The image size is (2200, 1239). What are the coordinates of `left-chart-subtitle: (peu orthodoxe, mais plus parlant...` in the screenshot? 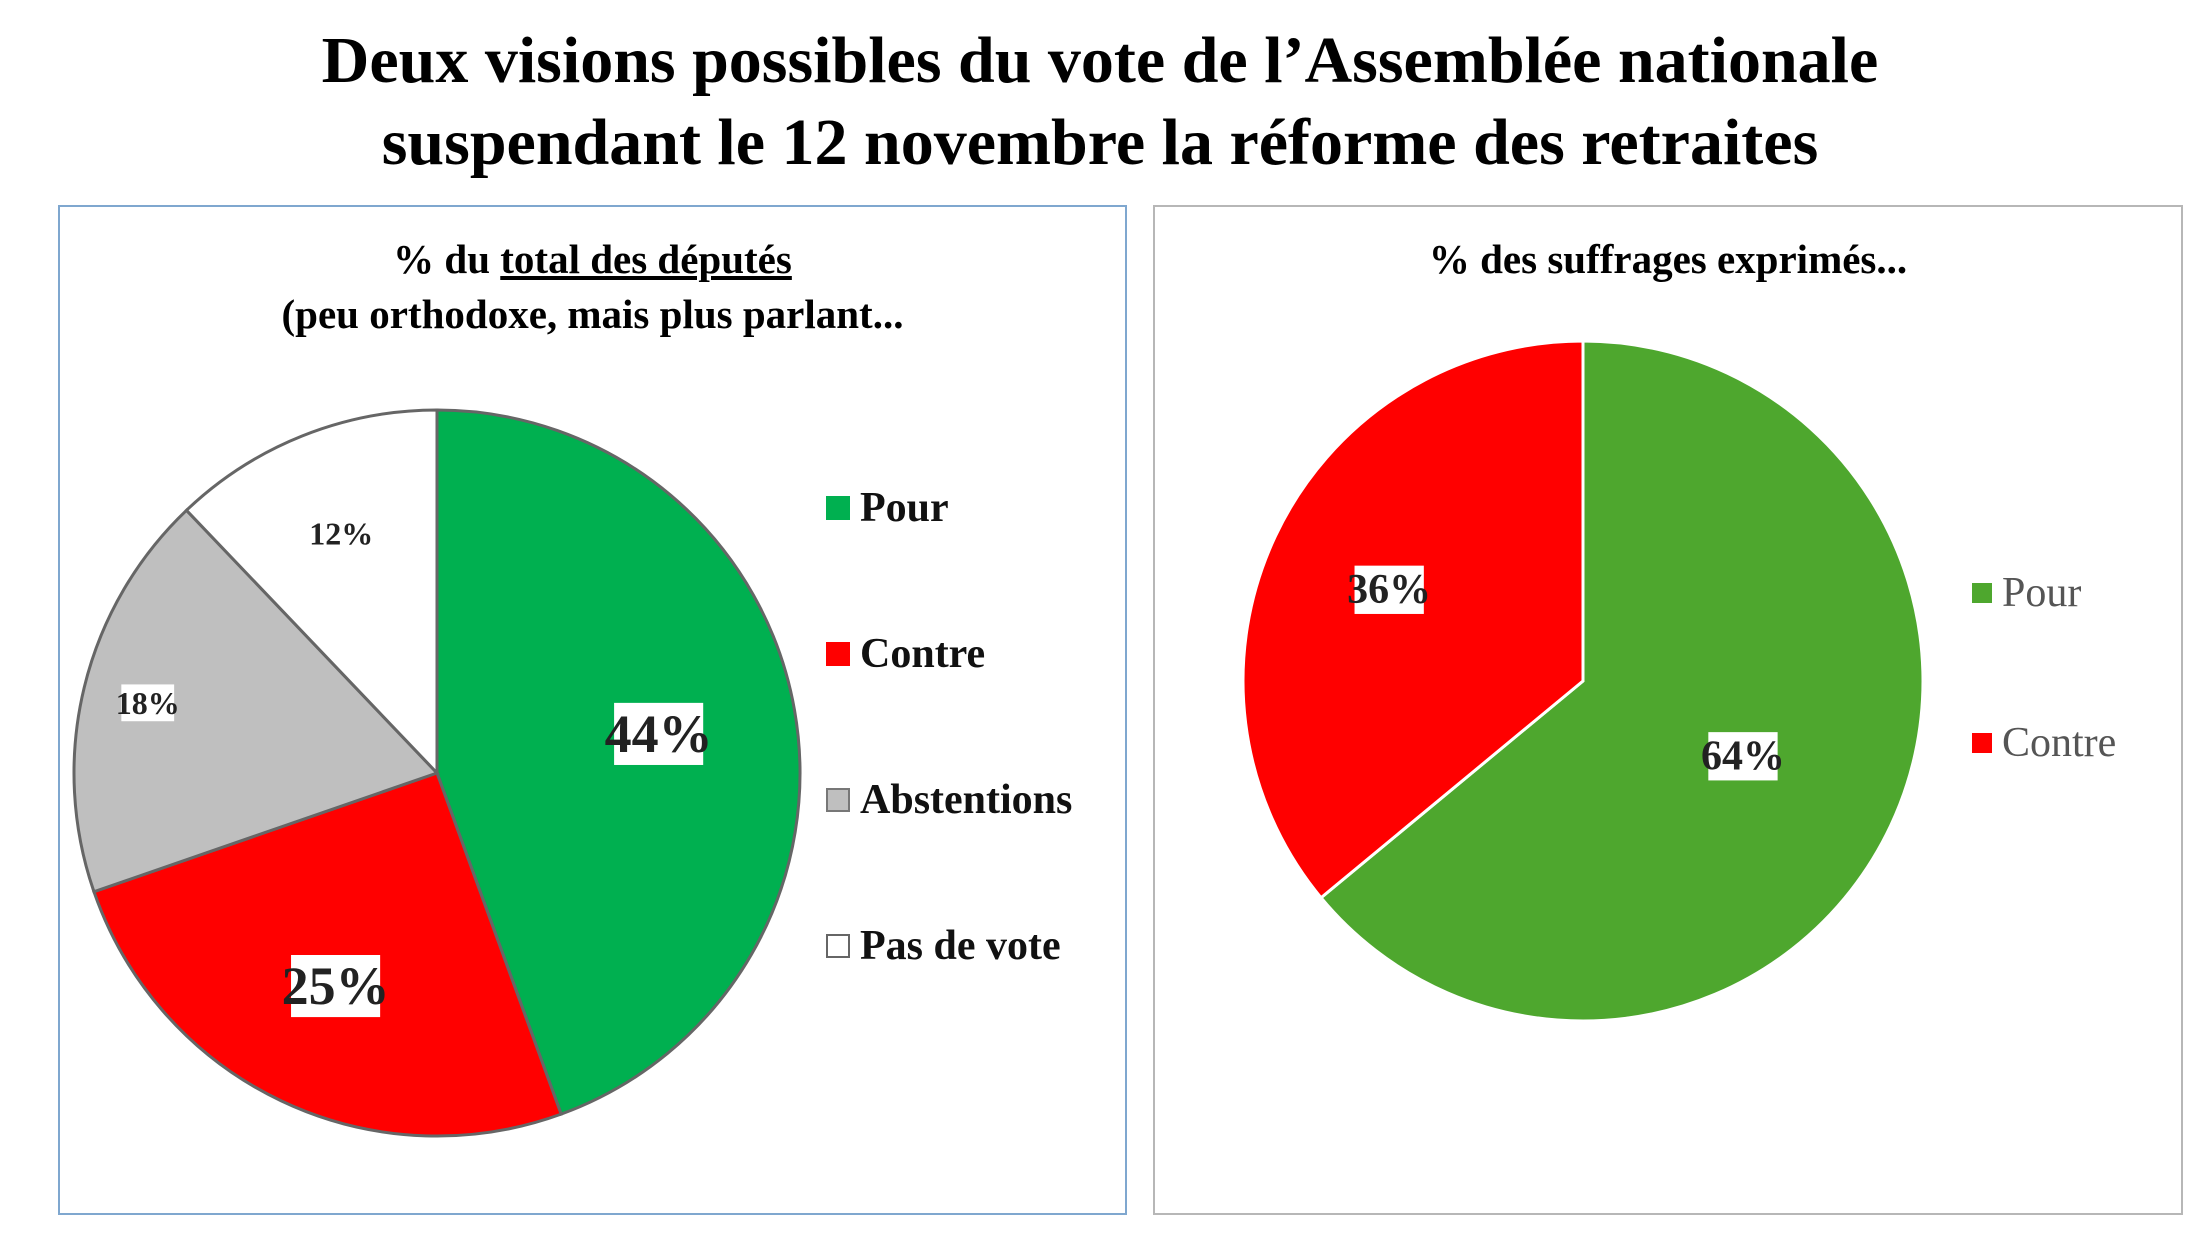 It's located at (592, 314).